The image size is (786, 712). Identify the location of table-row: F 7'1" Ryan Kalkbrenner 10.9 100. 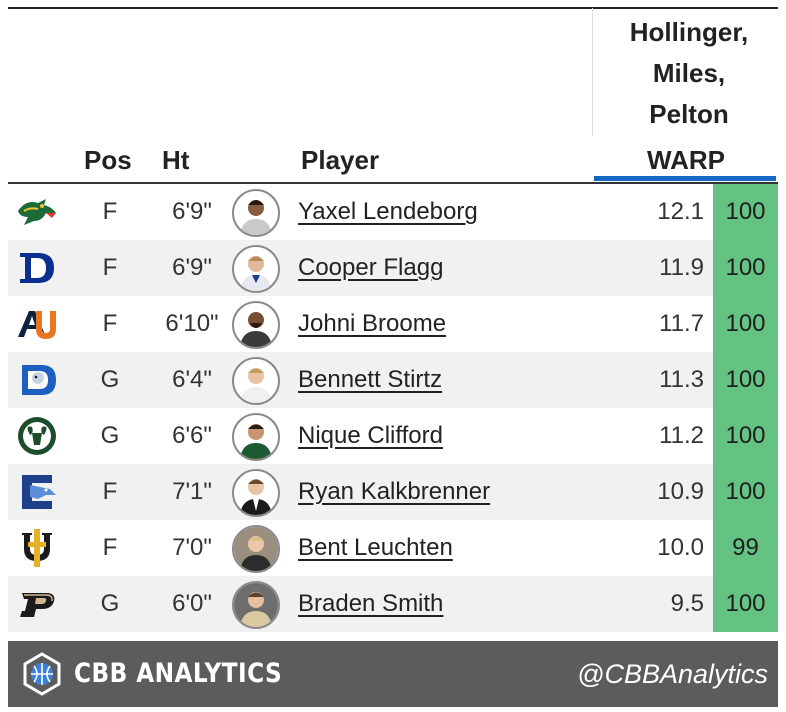
(393, 492).